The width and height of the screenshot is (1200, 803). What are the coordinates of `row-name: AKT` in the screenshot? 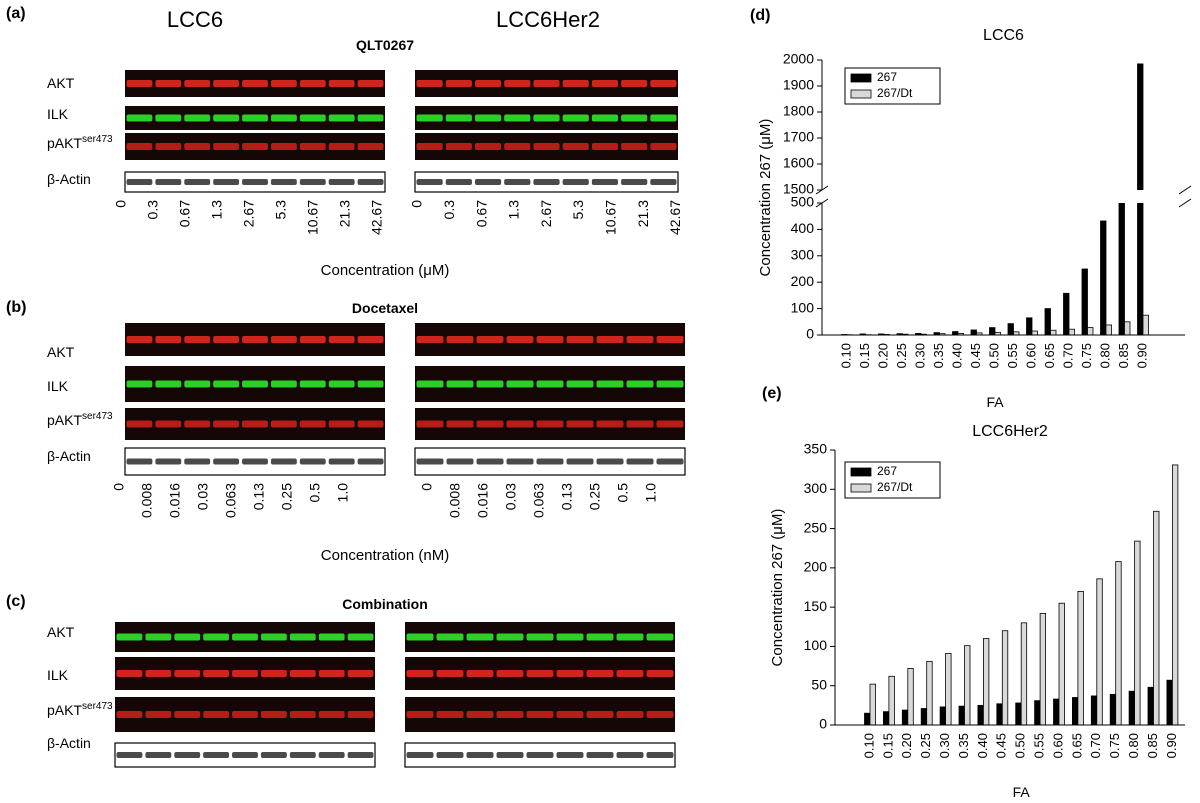 It's located at (61, 83).